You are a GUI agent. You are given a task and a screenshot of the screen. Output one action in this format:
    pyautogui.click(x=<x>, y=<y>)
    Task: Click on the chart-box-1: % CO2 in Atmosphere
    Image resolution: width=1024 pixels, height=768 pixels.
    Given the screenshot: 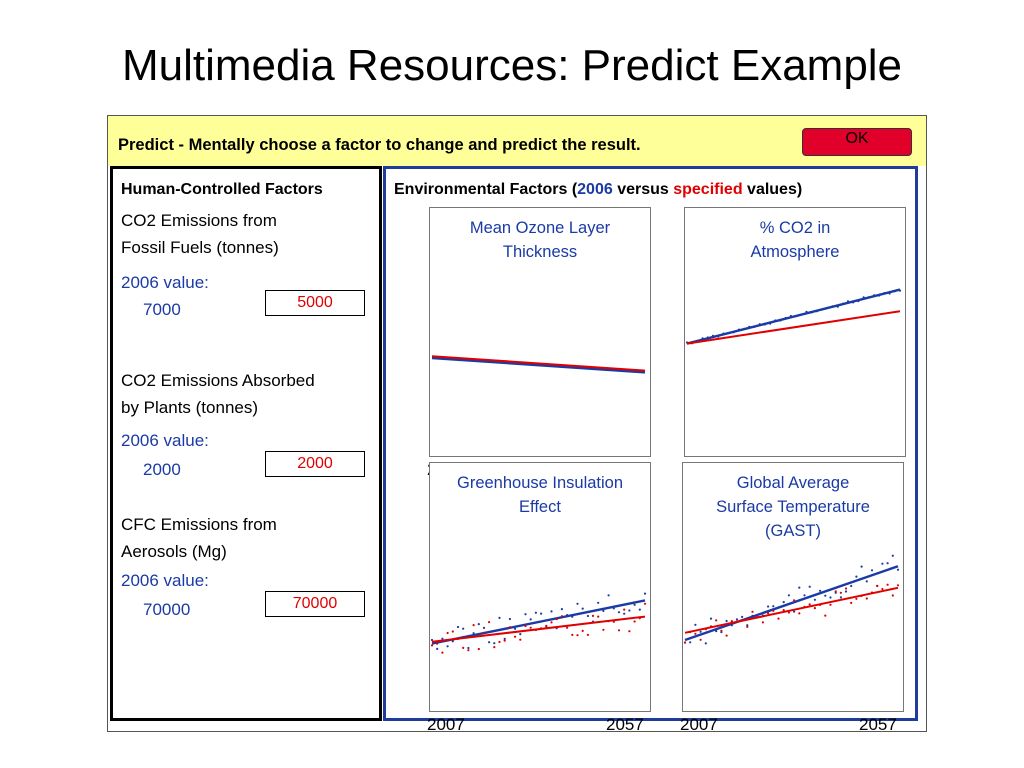 What is the action you would take?
    pyautogui.click(x=795, y=332)
    